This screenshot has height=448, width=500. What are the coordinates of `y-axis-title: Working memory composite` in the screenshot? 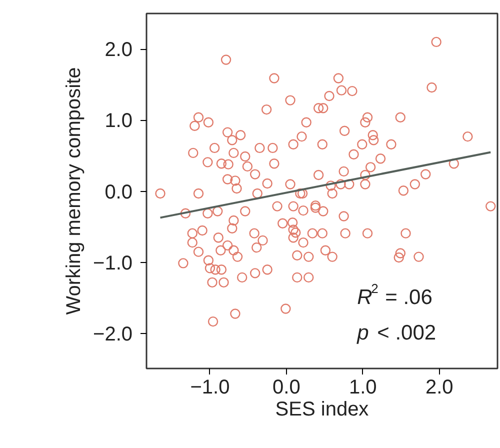 It's located at (74, 191).